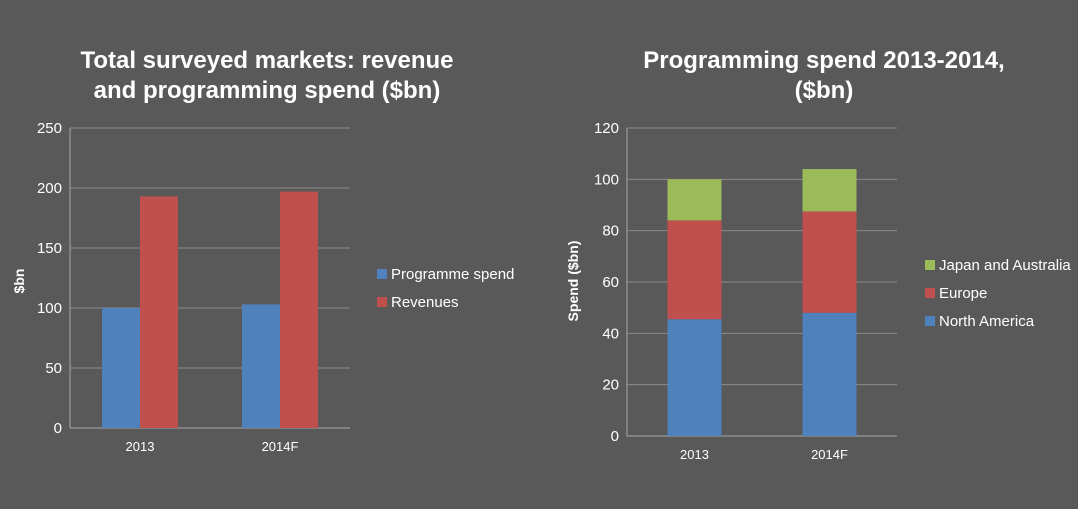 This screenshot has width=1078, height=509. I want to click on c2-legend-label: Japan and Australia, so click(1005, 265).